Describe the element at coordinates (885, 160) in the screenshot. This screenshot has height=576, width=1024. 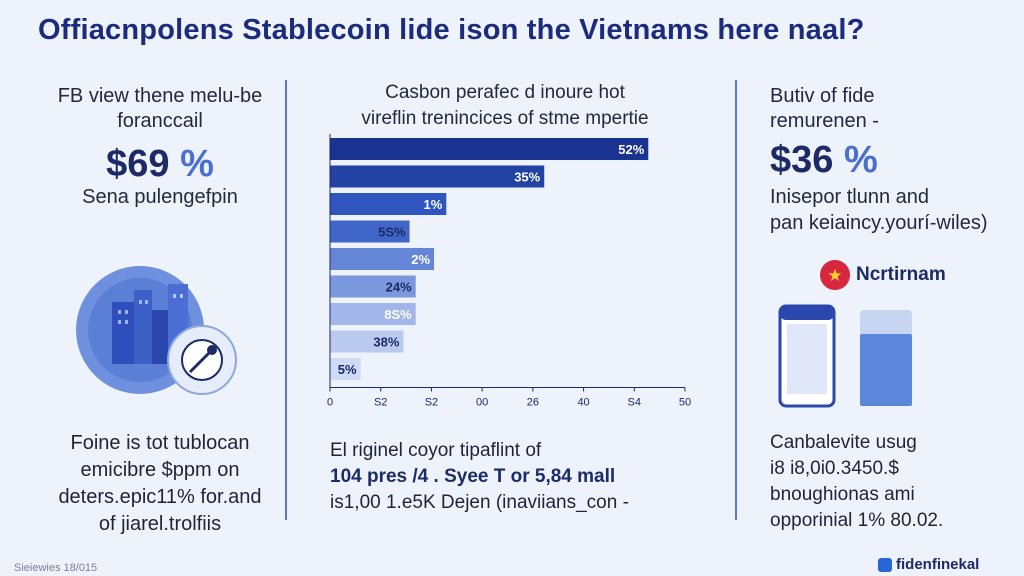
I see `right-stat: $36 %` at that location.